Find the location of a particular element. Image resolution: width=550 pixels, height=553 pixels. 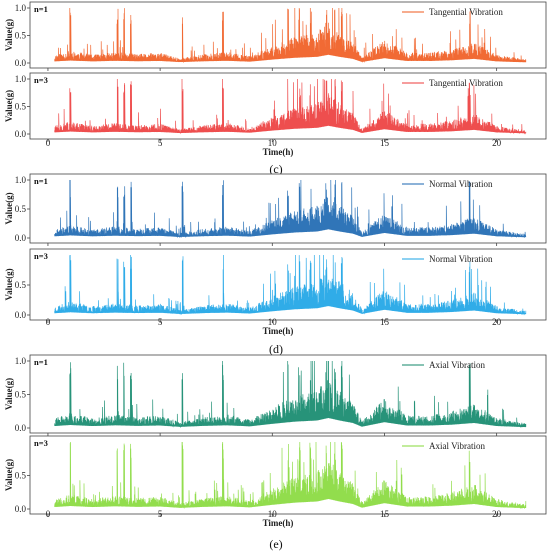

subplot-2-0: 0.0 0.5 1.0 Value(g) n=1 Axial Vibration is located at coordinates (275, 395).